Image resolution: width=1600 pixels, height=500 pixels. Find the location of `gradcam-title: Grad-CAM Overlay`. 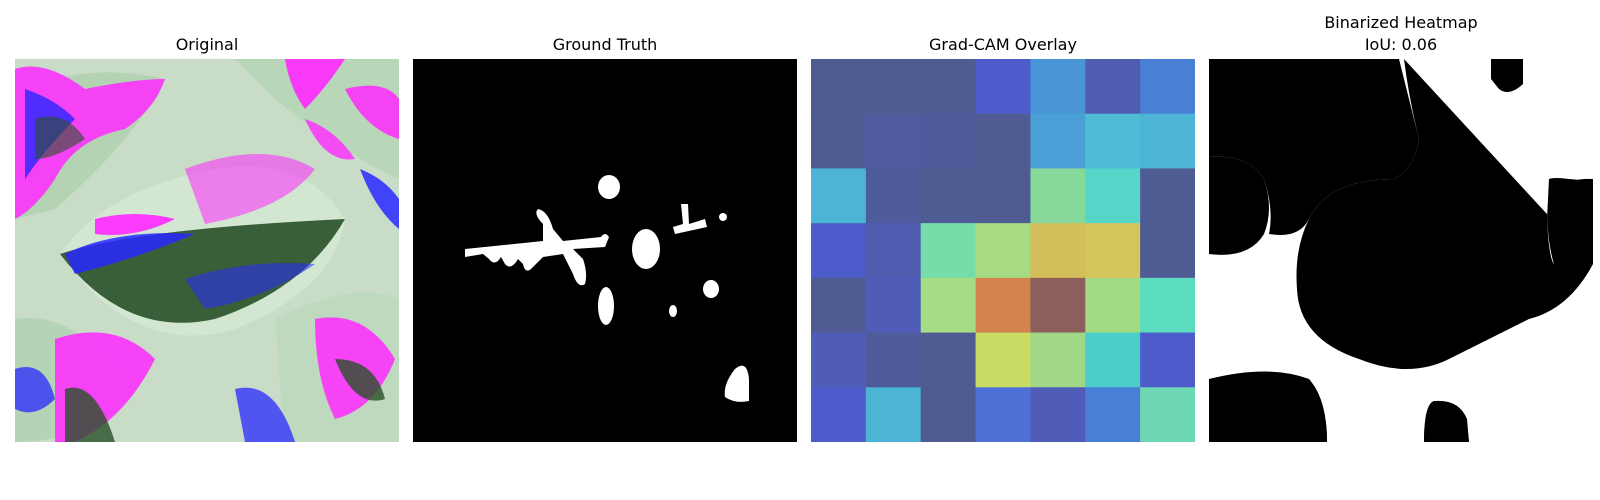

gradcam-title: Grad-CAM Overlay is located at coordinates (1003, 44).